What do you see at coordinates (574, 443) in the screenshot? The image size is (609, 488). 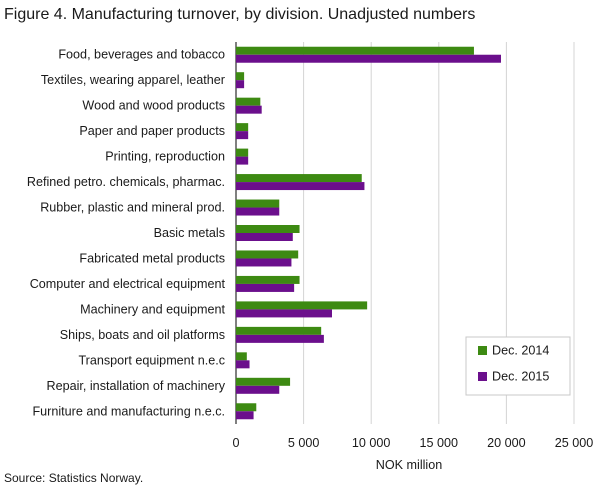 I see `x-tick-label: 25 000` at bounding box center [574, 443].